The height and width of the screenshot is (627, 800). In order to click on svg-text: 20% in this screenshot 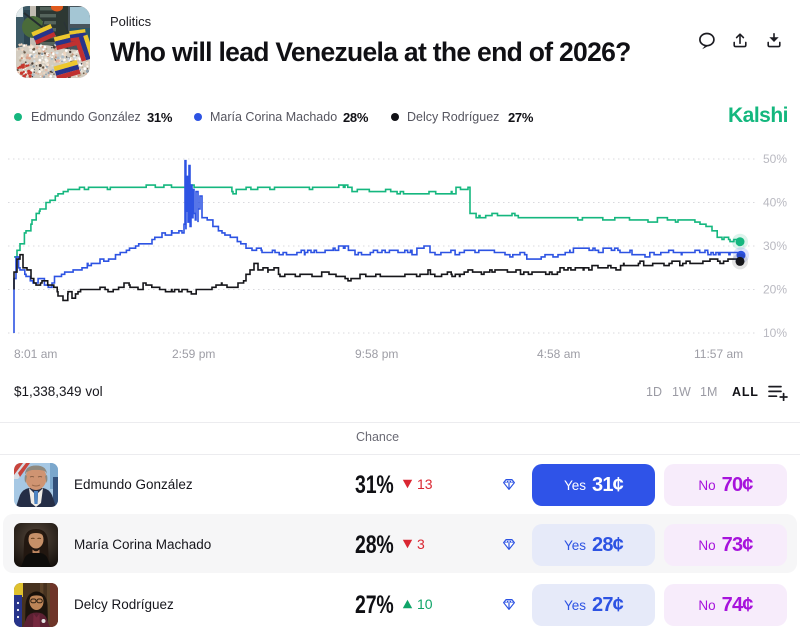, I will do `click(775, 290)`.